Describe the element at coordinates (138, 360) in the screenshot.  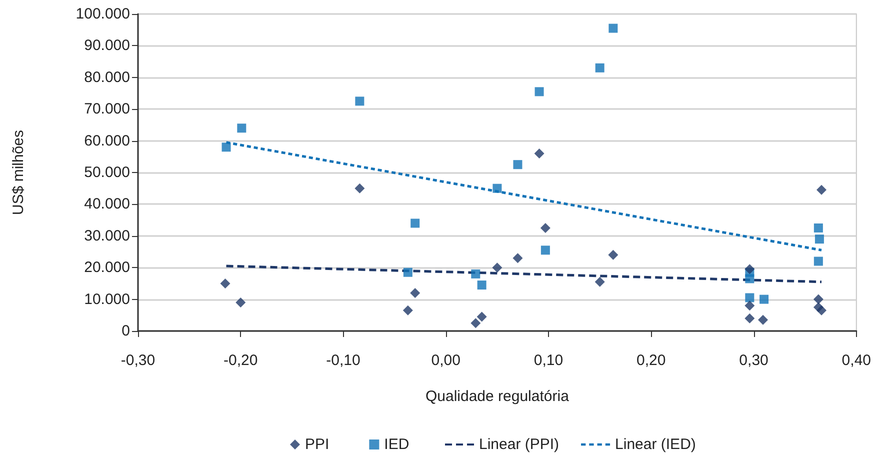
I see `x-tick-label: -0,30` at that location.